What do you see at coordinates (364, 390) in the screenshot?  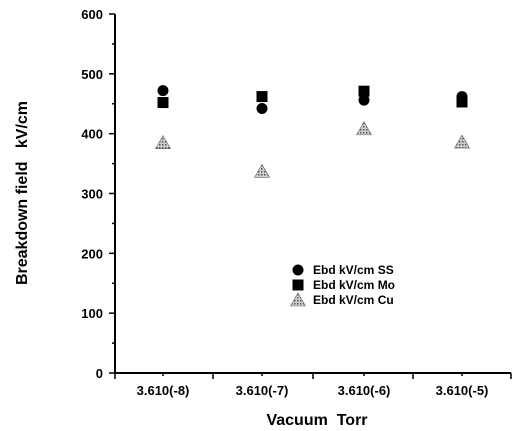 I see `x-tick-label: 3.610(-6)` at bounding box center [364, 390].